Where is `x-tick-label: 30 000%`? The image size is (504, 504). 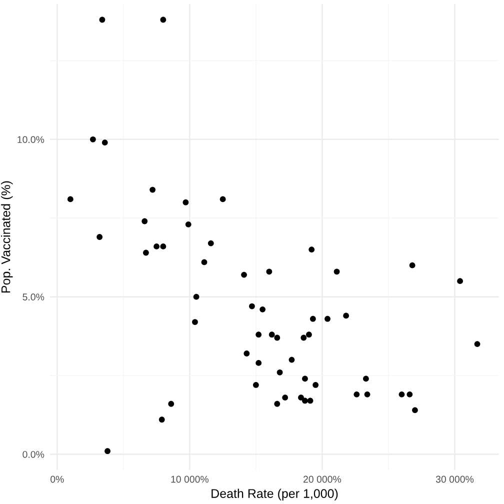
x-tick-label: 30 000% is located at coordinates (455, 479).